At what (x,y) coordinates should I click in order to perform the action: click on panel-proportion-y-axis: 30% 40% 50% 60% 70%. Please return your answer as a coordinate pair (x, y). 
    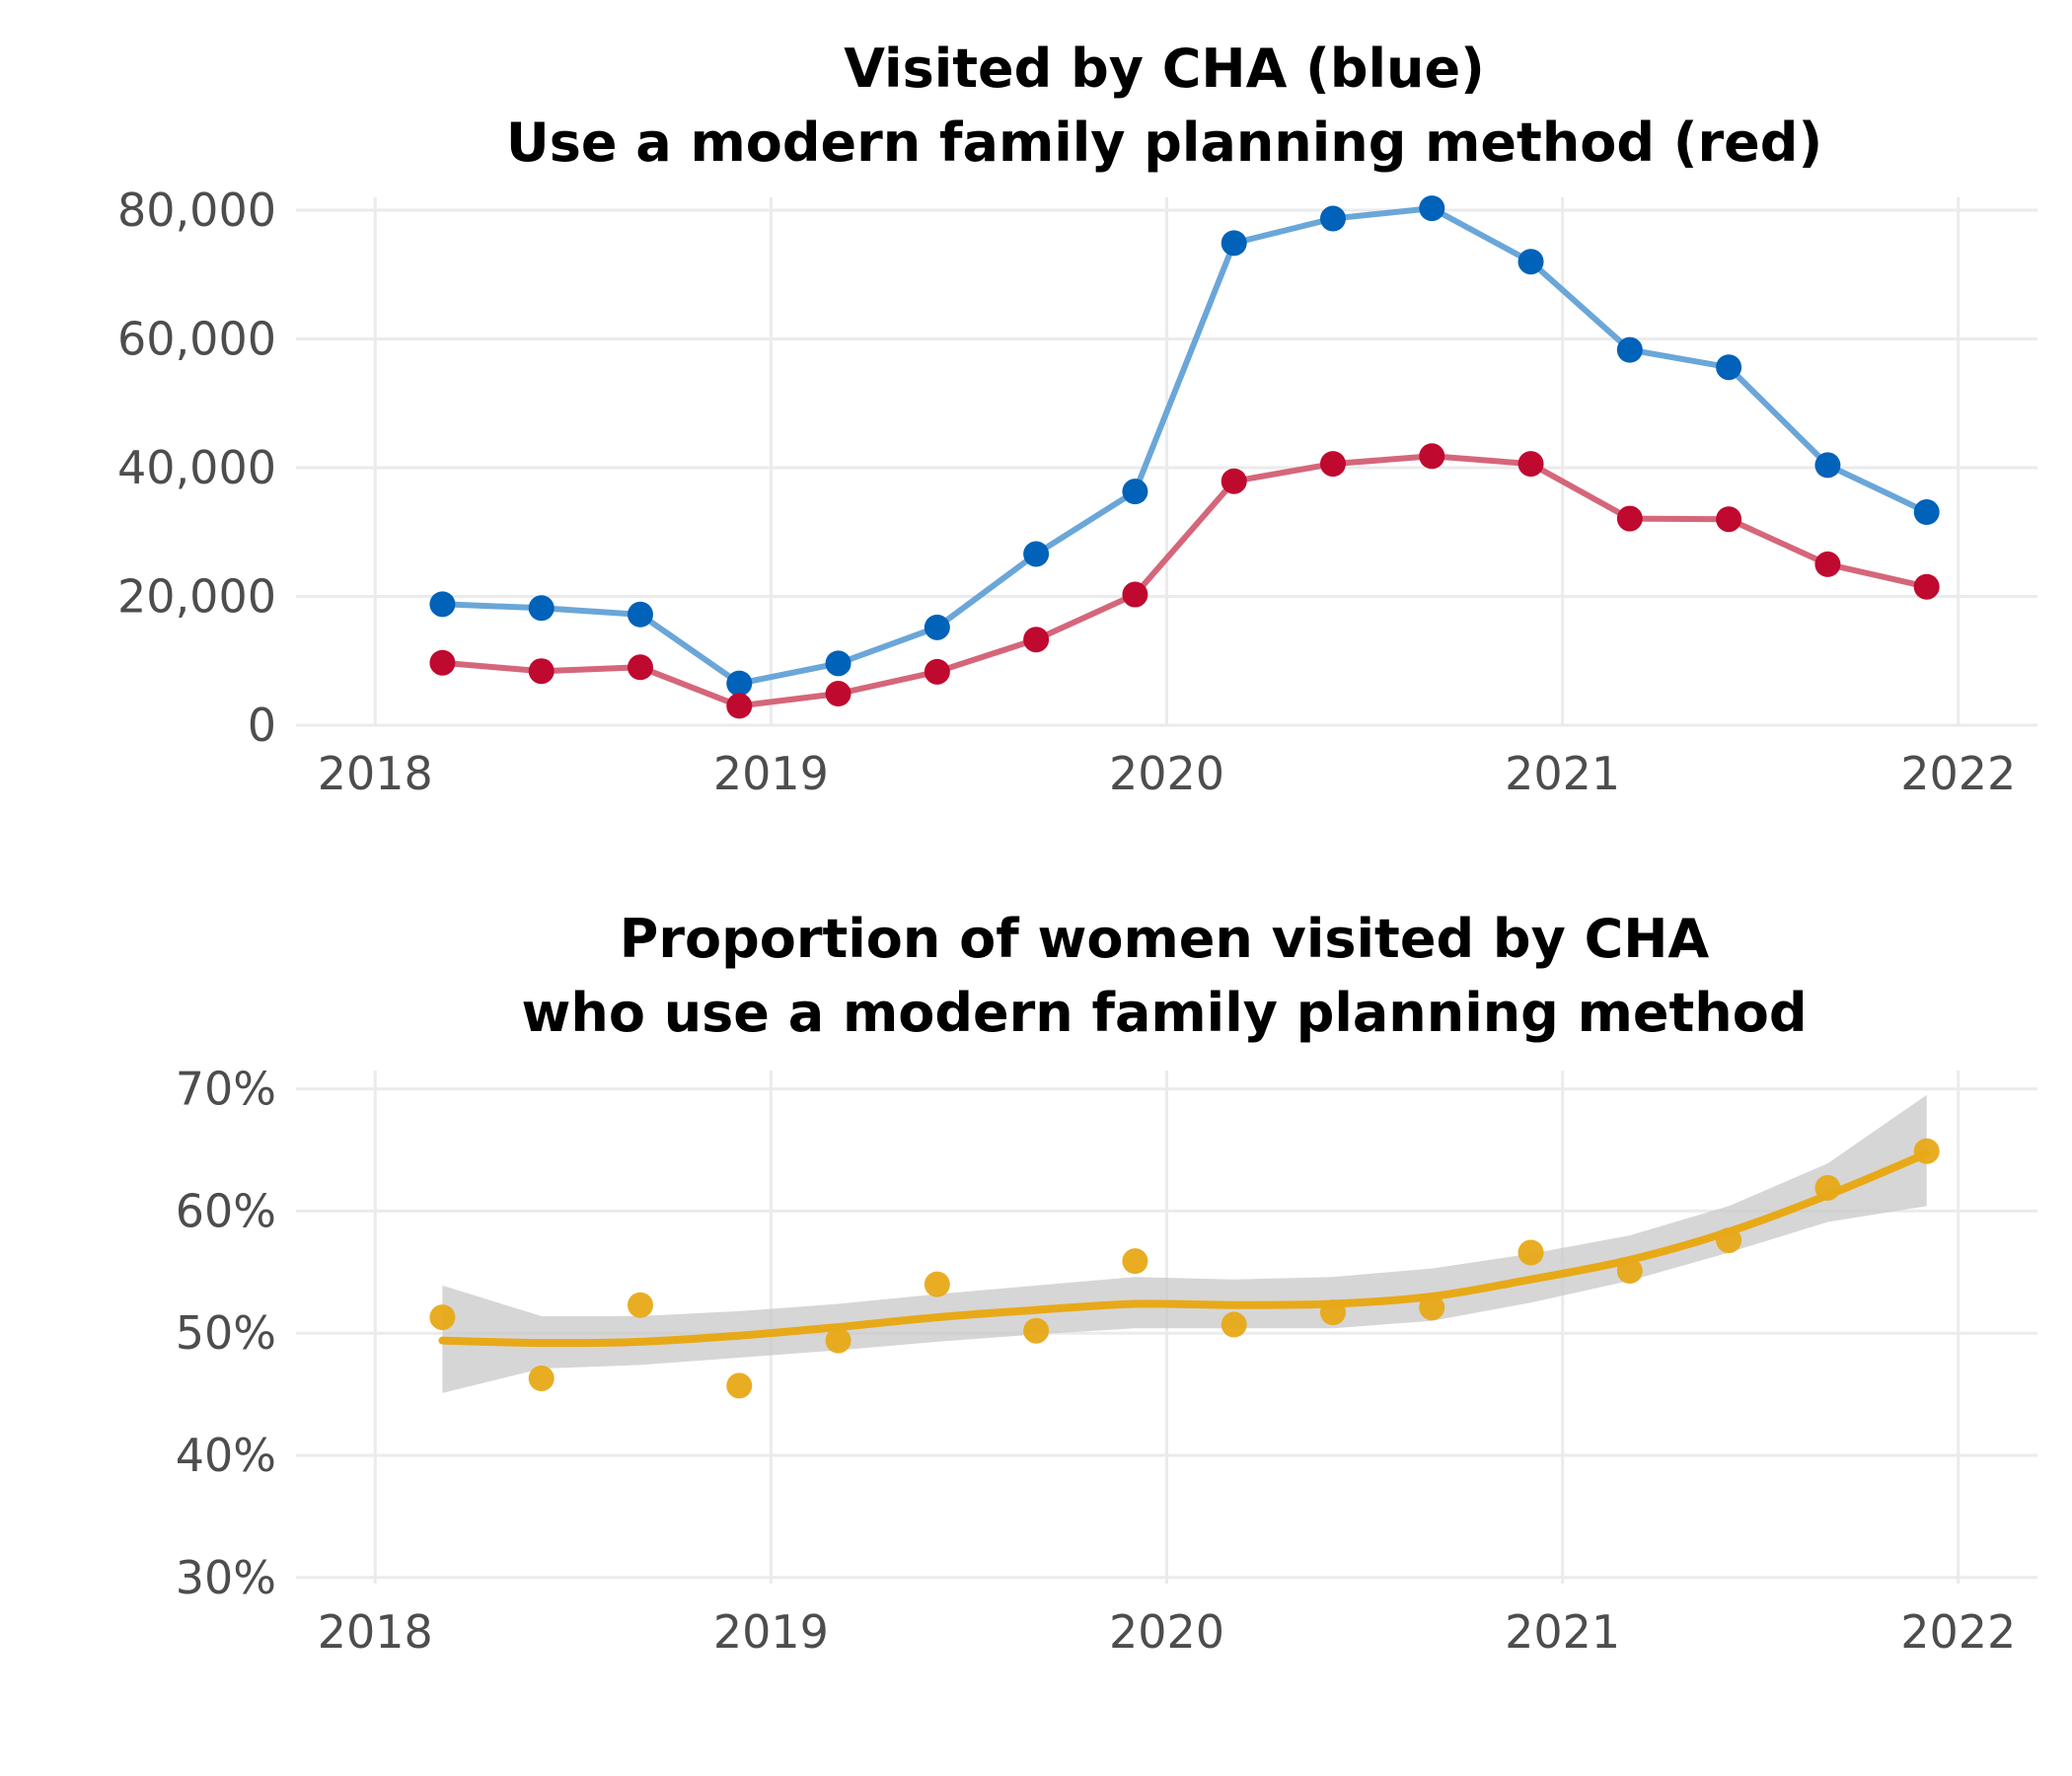
    Looking at the image, I should click on (226, 1334).